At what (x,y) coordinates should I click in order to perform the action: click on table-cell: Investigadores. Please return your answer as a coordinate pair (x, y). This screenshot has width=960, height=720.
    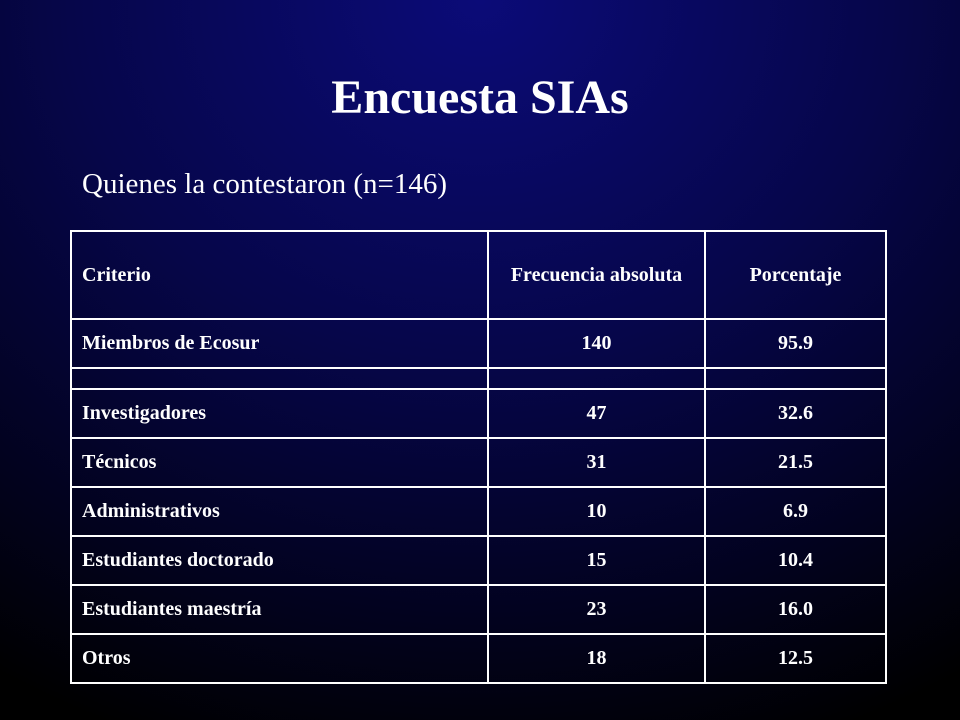
    Looking at the image, I should click on (279, 413).